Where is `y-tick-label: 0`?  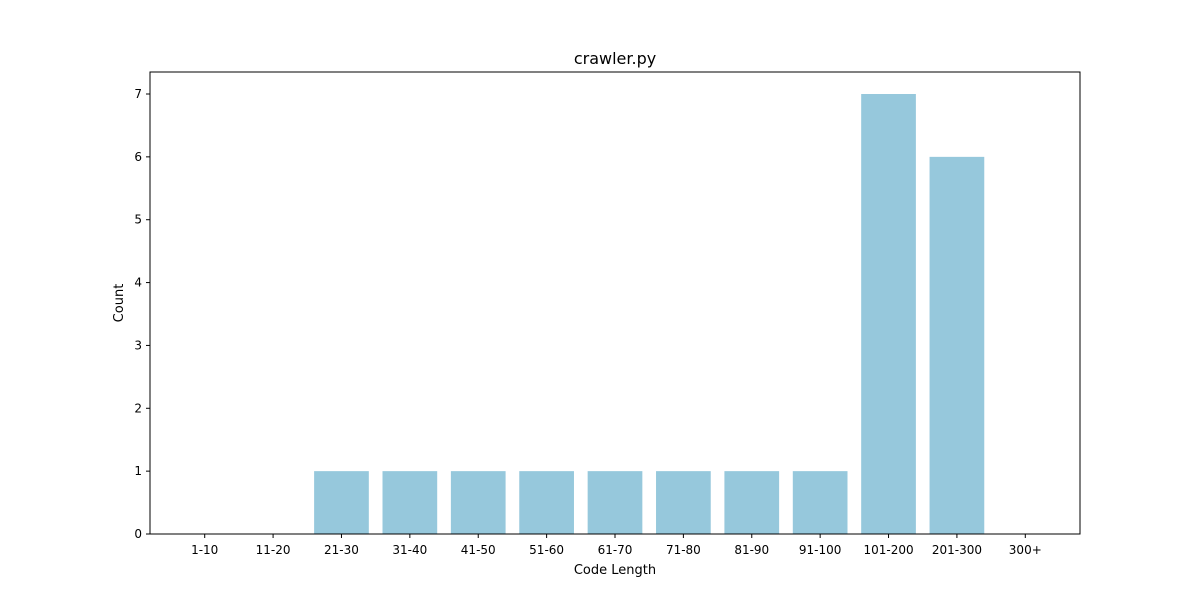 y-tick-label: 0 is located at coordinates (138, 534).